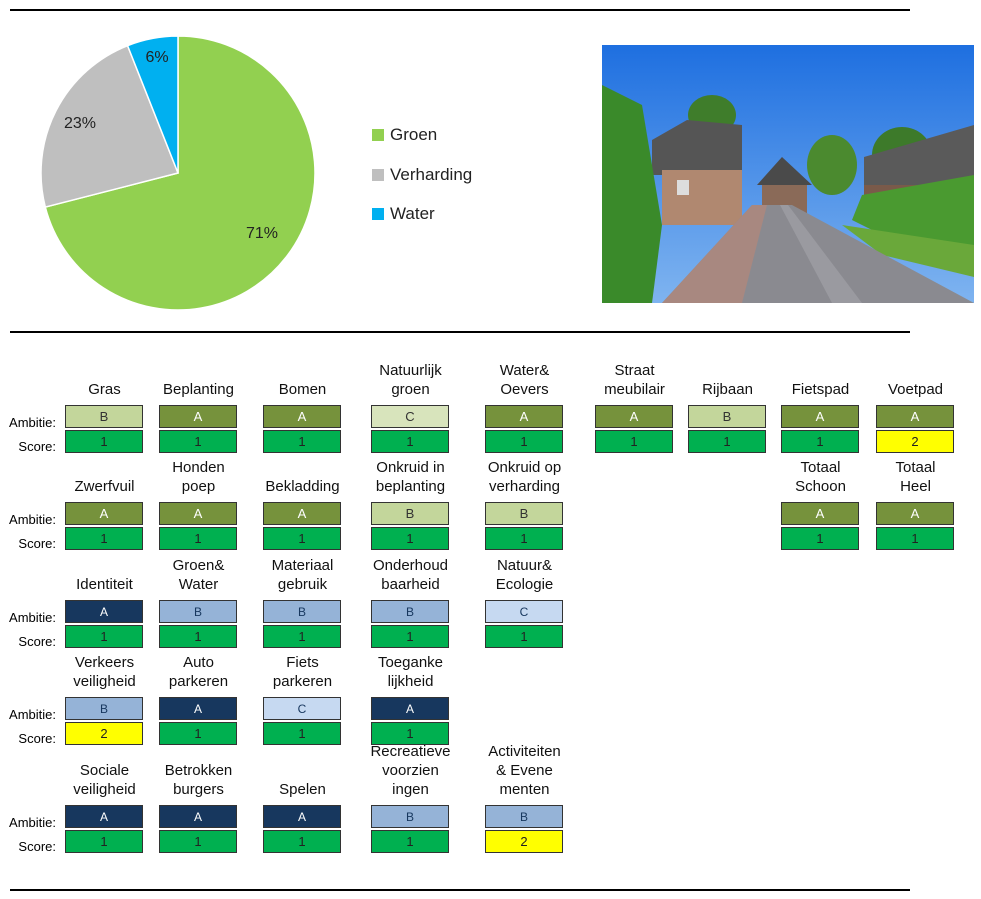  What do you see at coordinates (460, 890) in the screenshot?
I see `bottom-divider` at bounding box center [460, 890].